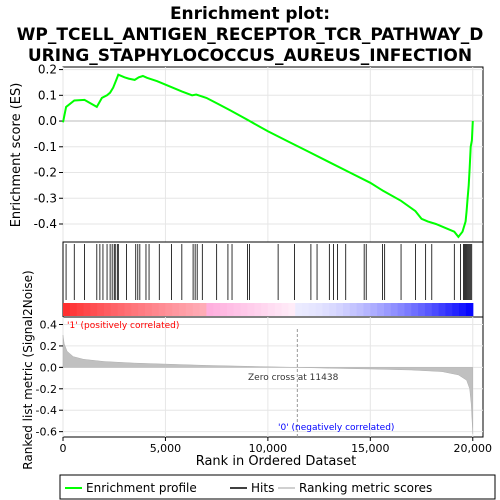  I want to click on chart-title-line-1: Enrichment plot:, so click(250, 14).